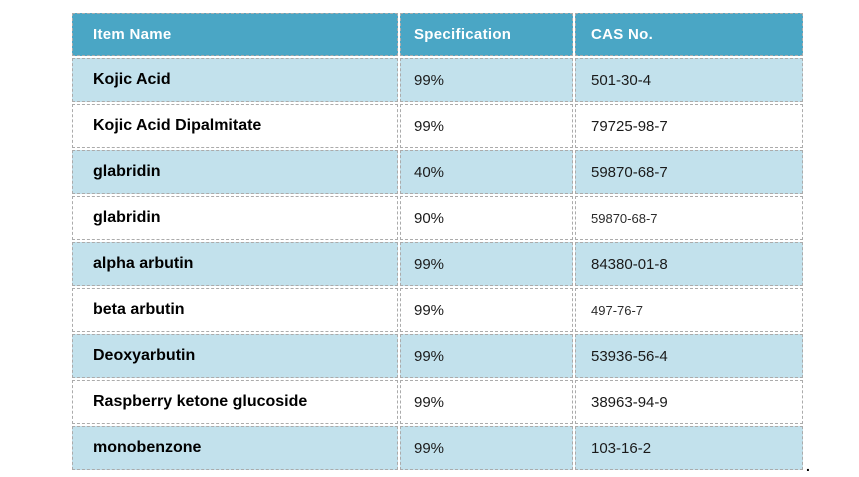 Image resolution: width=859 pixels, height=477 pixels. What do you see at coordinates (486, 34) in the screenshot?
I see `column-header-specification: Specification` at bounding box center [486, 34].